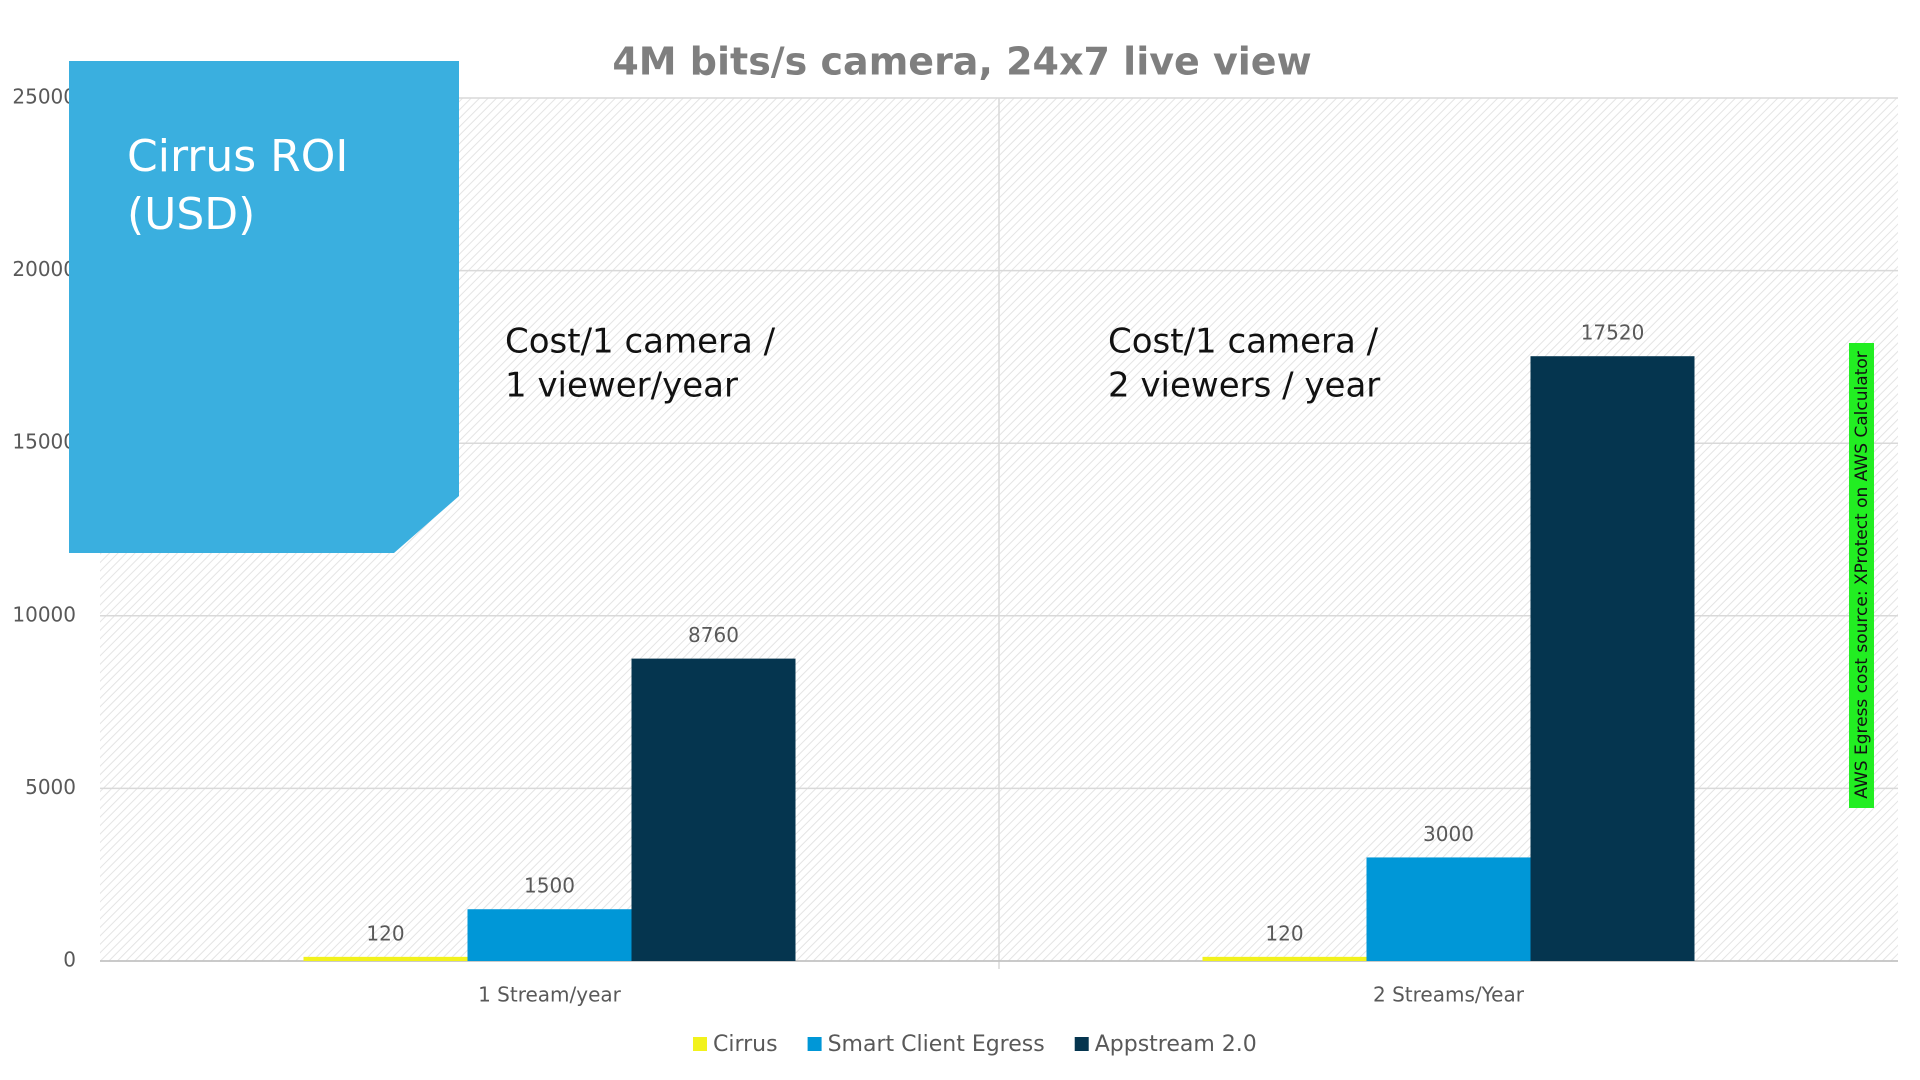  What do you see at coordinates (237, 156) in the screenshot?
I see `badge-text: Cirrus ROI` at bounding box center [237, 156].